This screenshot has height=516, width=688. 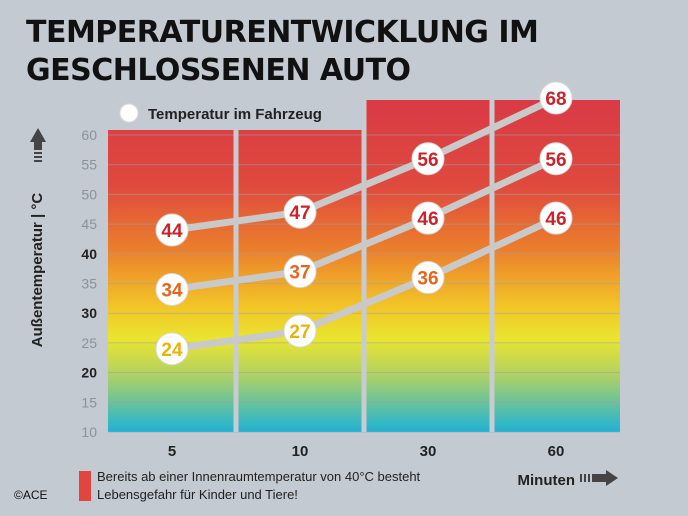 What do you see at coordinates (371, 466) in the screenshot?
I see `x-axis: 5 10 30 60 Minuten` at bounding box center [371, 466].